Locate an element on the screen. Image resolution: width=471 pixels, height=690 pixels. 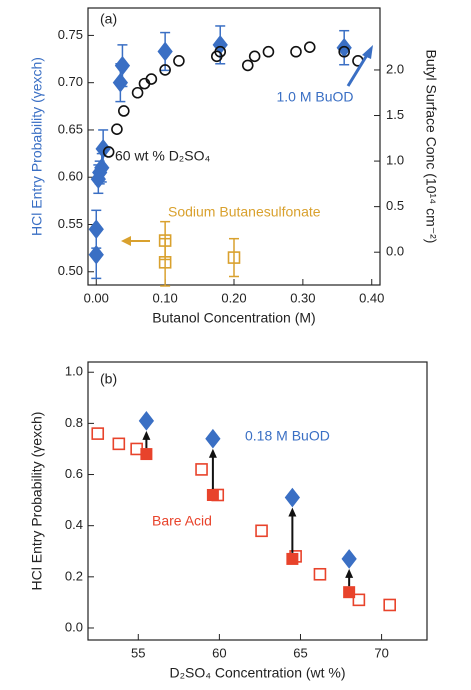
y-tick-label: 0.70 is located at coordinates (70, 81).